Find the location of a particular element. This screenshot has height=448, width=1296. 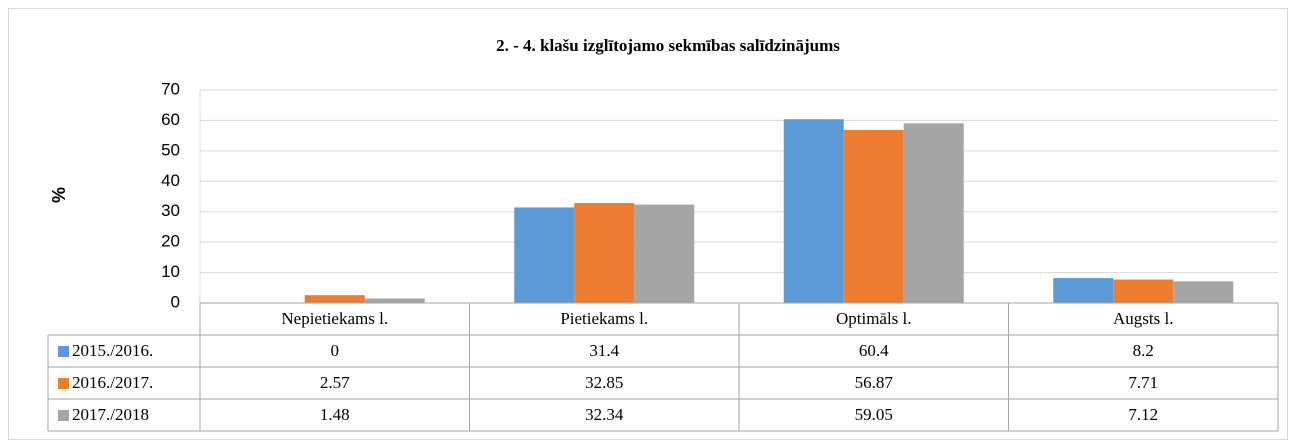

table-value: 8.2 is located at coordinates (1143, 350).